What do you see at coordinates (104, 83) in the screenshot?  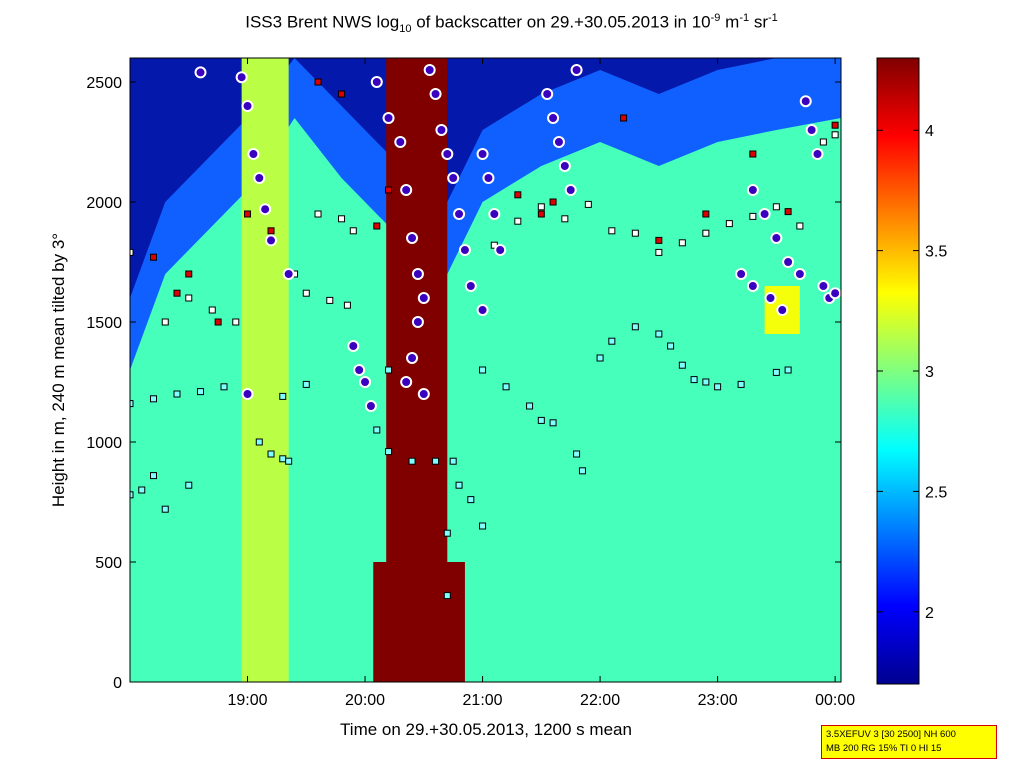 I see `y-tick-label: 2500` at bounding box center [104, 83].